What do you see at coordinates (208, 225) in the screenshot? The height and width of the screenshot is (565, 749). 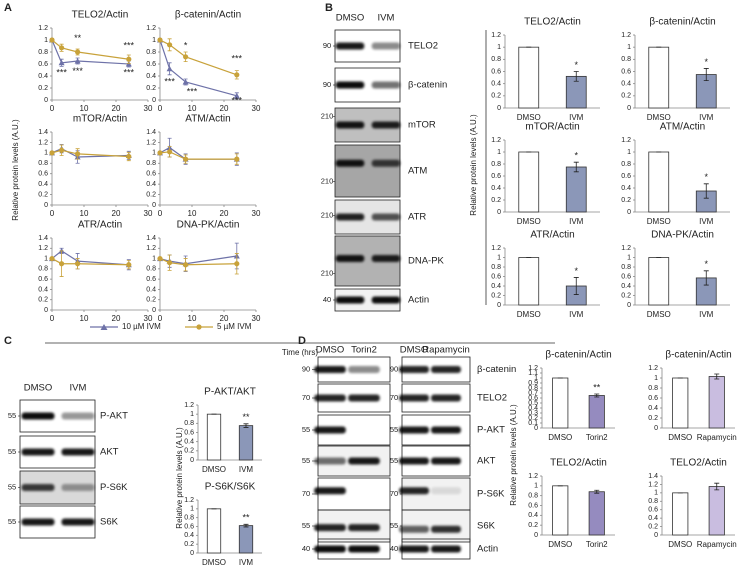 I see `chart-title: DNA-PK/Actin` at bounding box center [208, 225].